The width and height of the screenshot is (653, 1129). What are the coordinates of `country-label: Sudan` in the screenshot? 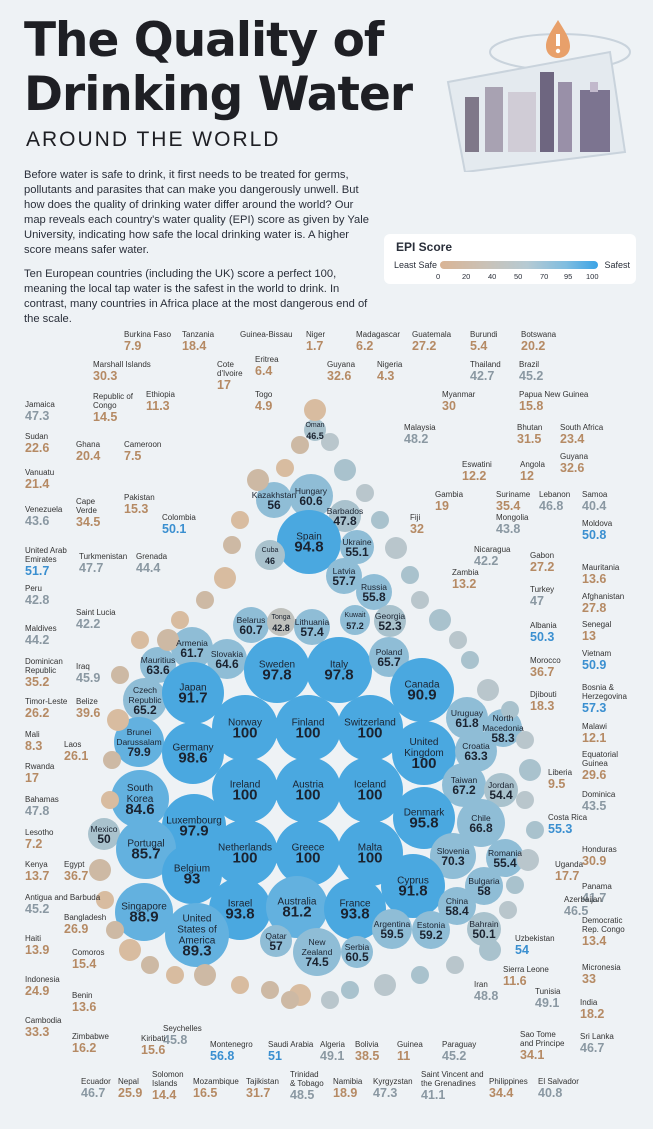 It's located at (37, 436).